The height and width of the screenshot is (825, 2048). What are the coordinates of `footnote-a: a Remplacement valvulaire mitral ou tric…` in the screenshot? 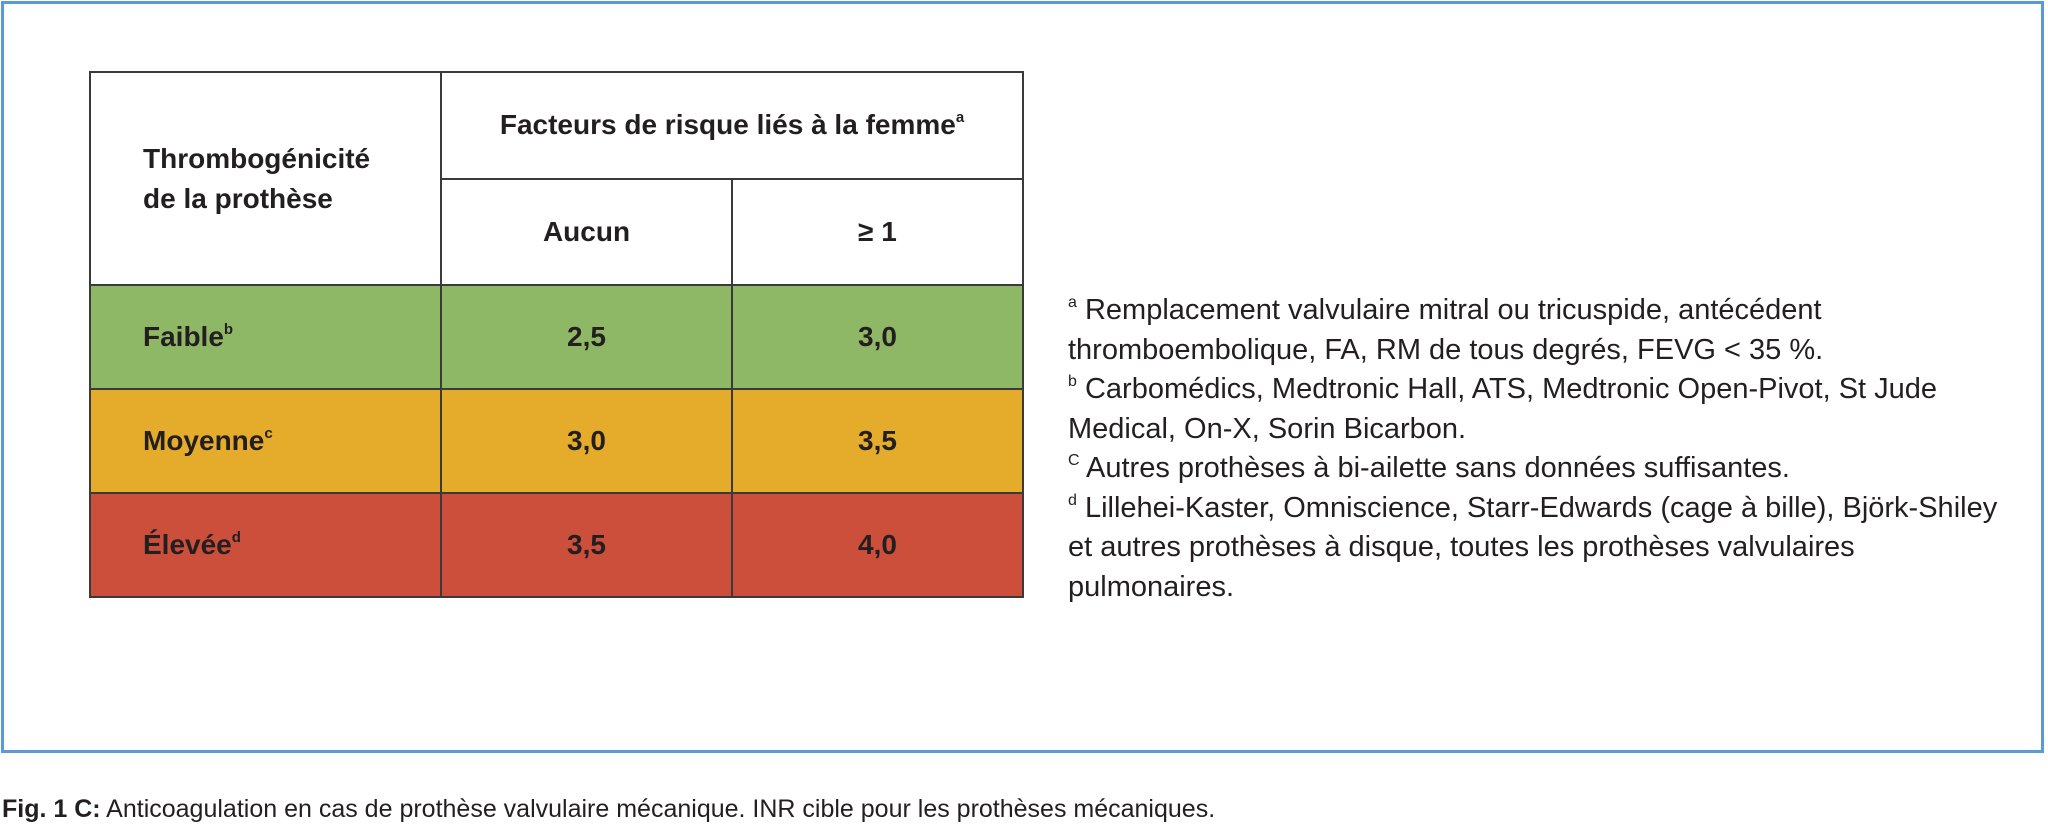 It's located at (1543, 330).